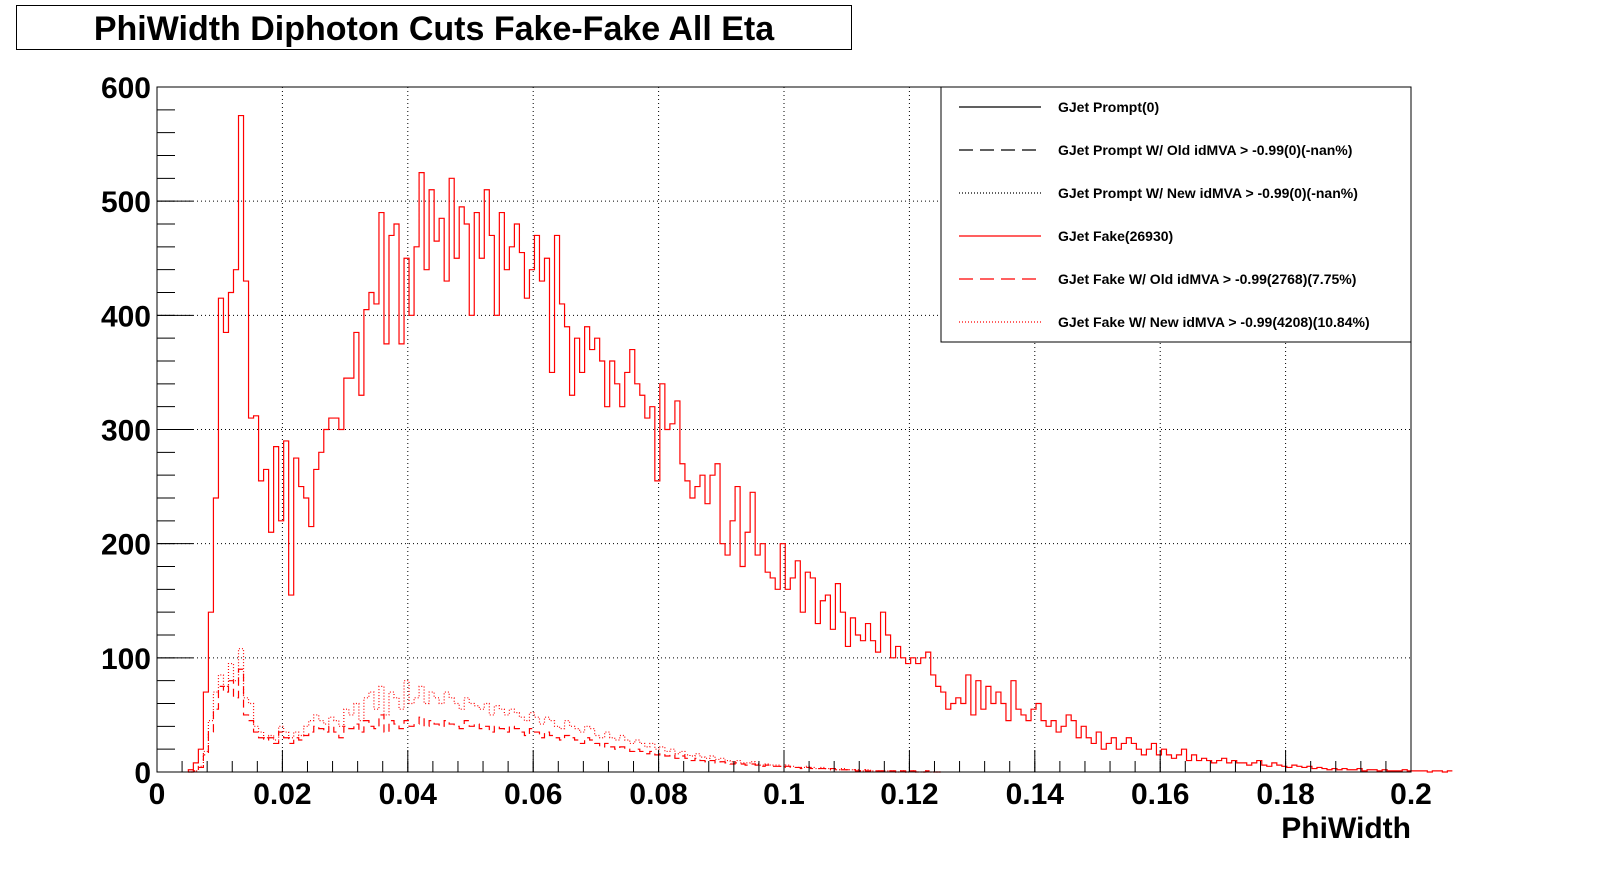 The image size is (1598, 874). Describe the element at coordinates (1115, 236) in the screenshot. I see `legend-label: GJet Fake(26930)` at that location.